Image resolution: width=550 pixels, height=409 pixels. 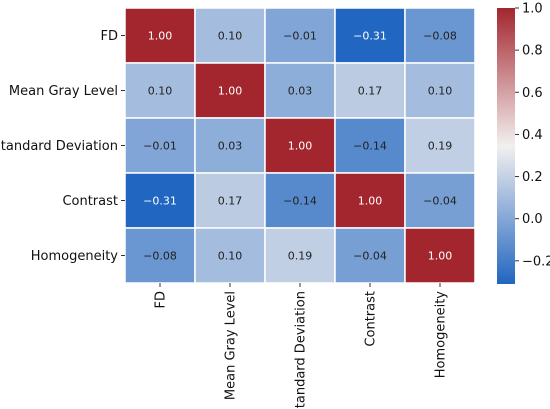 I want to click on colorbar-tick-label: 0.0, so click(x=532, y=219).